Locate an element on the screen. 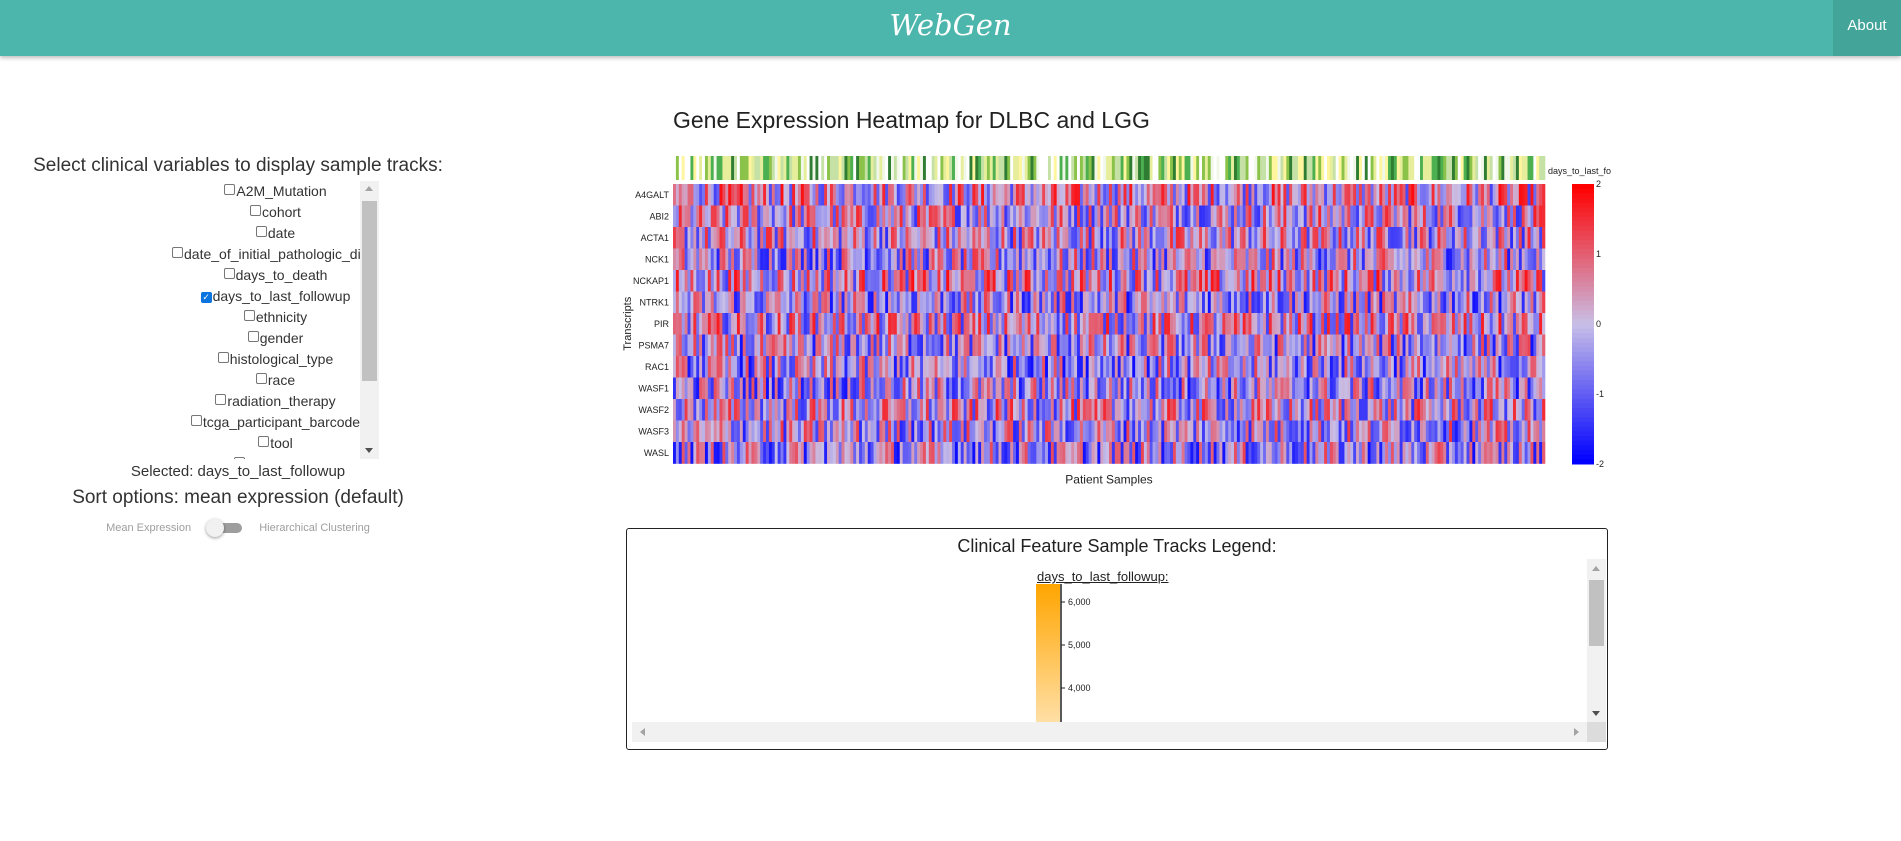 This screenshot has height=841, width=1901. gene-row-label: WASF3 is located at coordinates (653, 431).